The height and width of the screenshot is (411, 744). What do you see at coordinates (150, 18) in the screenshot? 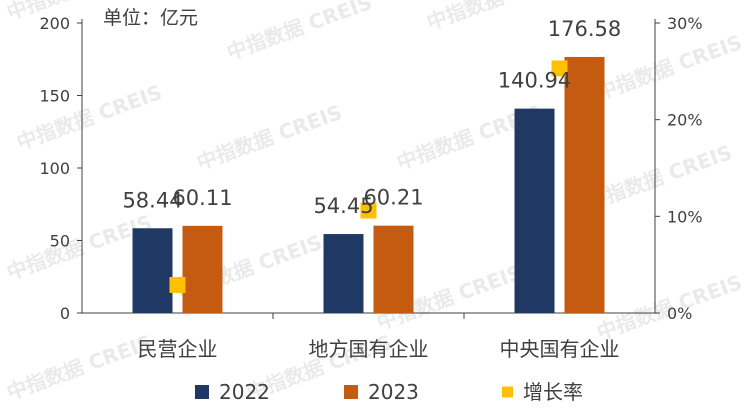
I see `unit-label: 单位：亿元` at bounding box center [150, 18].